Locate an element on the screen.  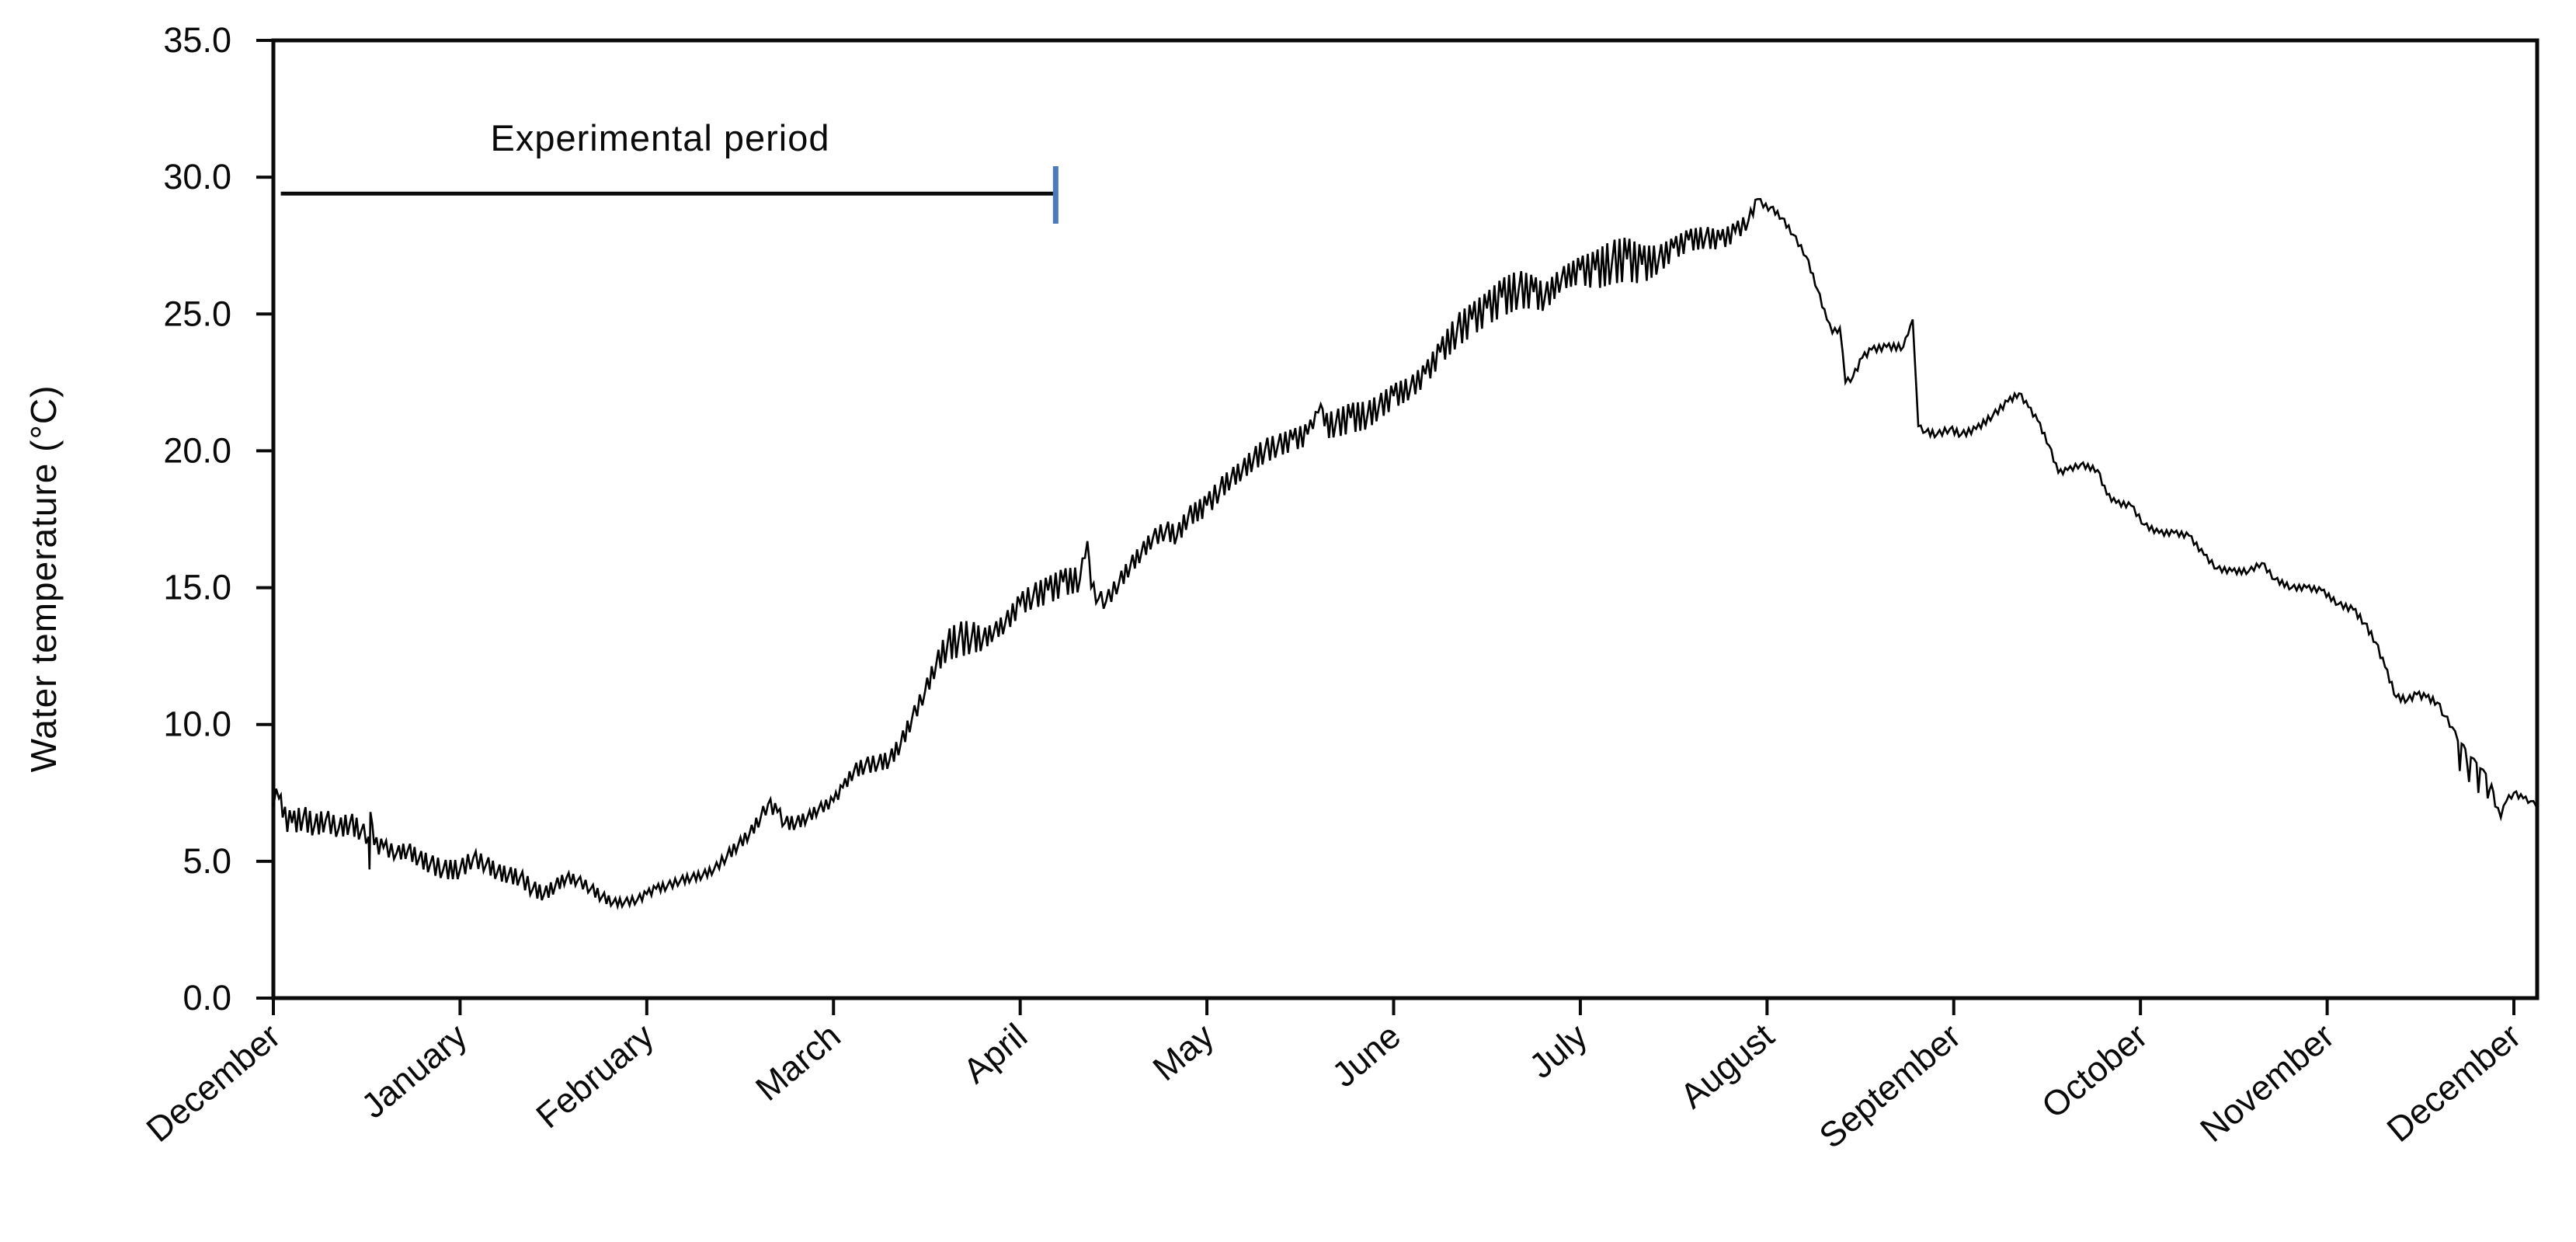
x-tick-label: February is located at coordinates (595, 1075).